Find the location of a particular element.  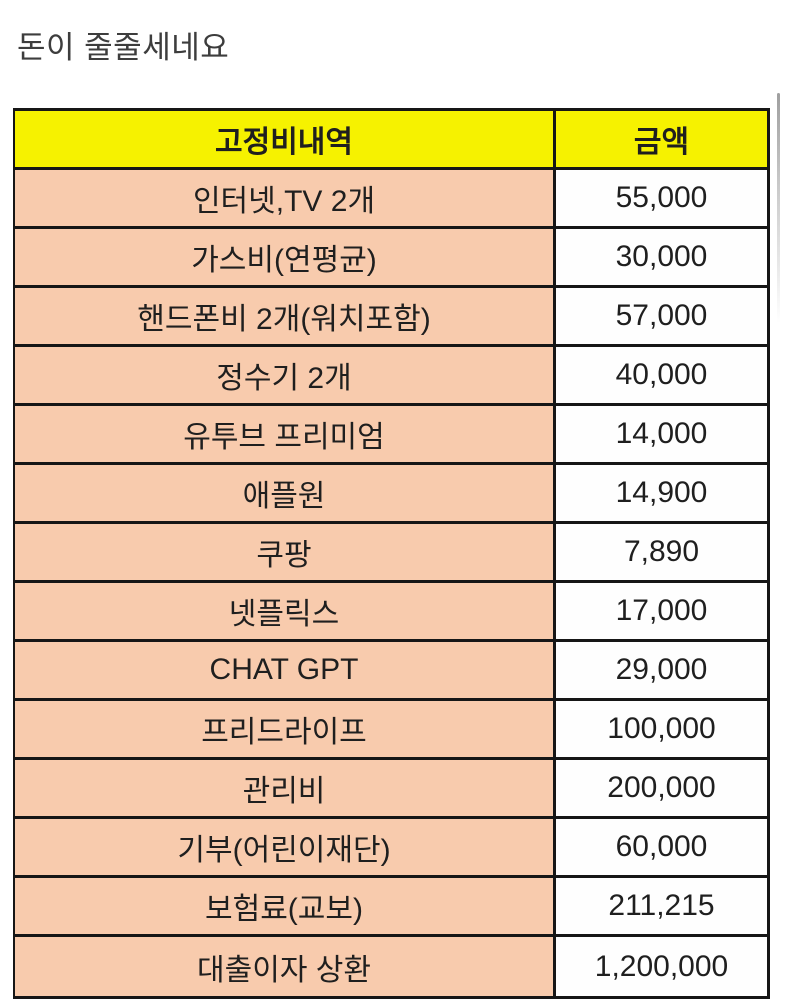

item-cell: 유투브 프리미엄 is located at coordinates (285, 434).